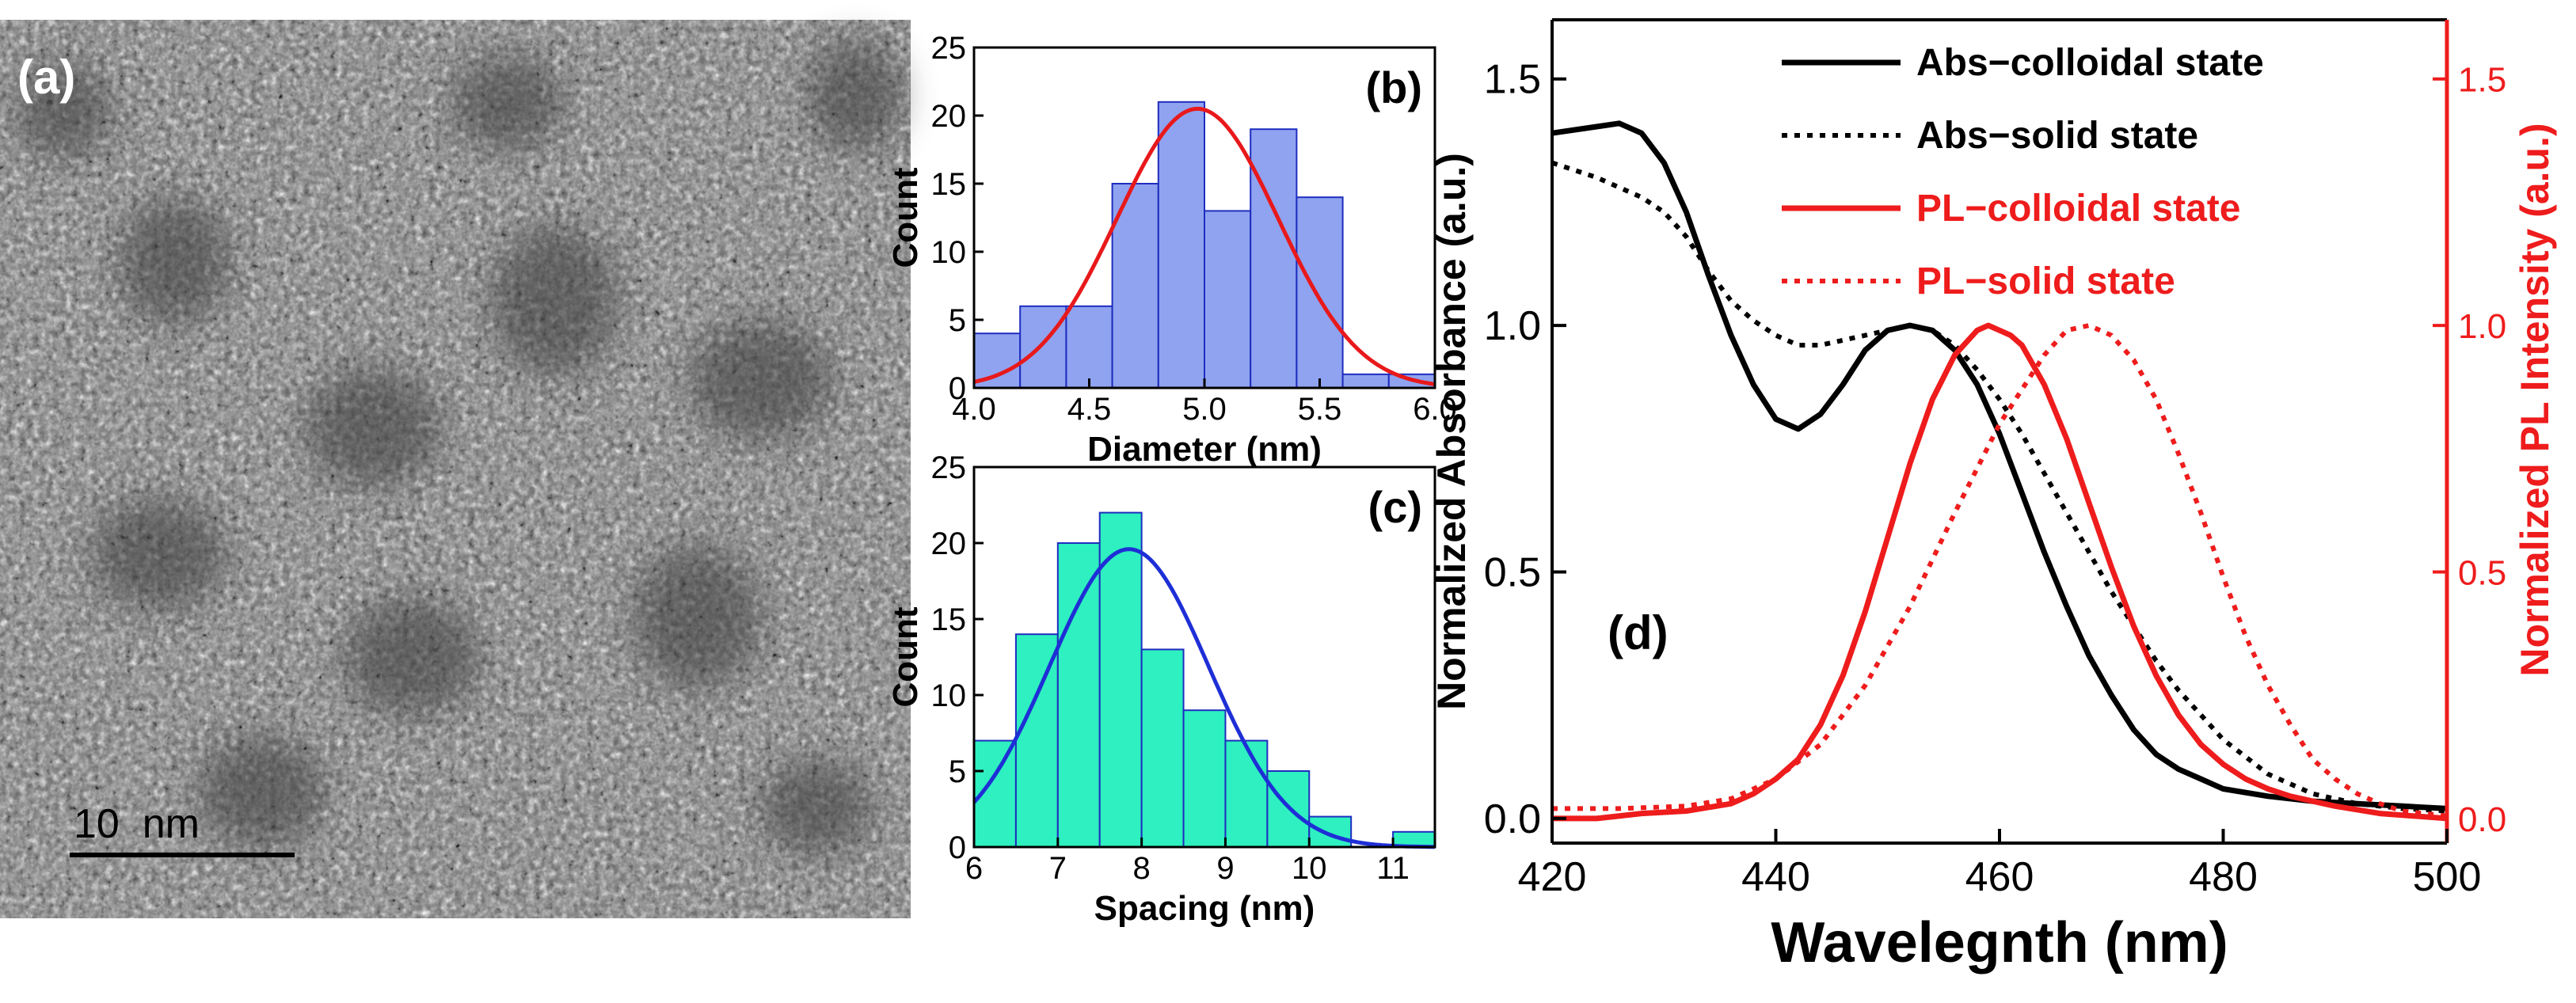 This screenshot has height=1003, width=2576. I want to click on panel-label-a: (a), so click(46, 77).